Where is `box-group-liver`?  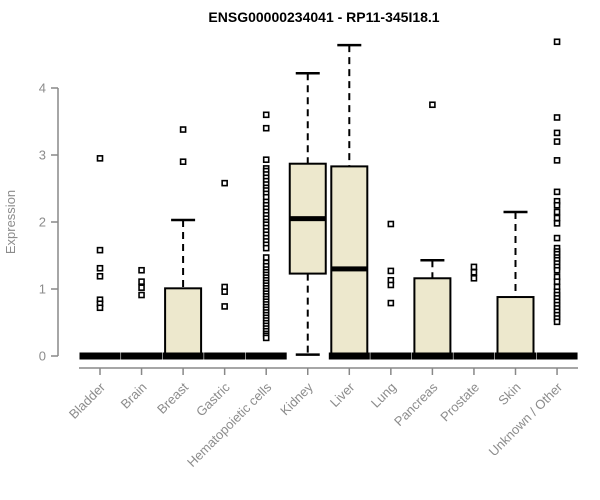 box-group-liver is located at coordinates (349, 201).